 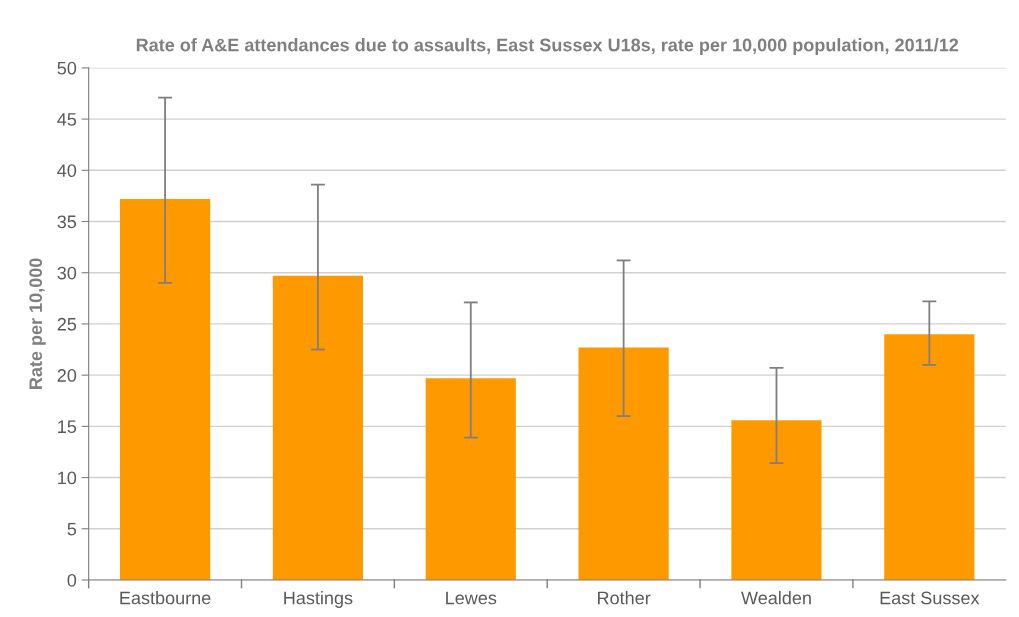 I want to click on y-axis-title: Rate per 10,000, so click(x=37, y=323).